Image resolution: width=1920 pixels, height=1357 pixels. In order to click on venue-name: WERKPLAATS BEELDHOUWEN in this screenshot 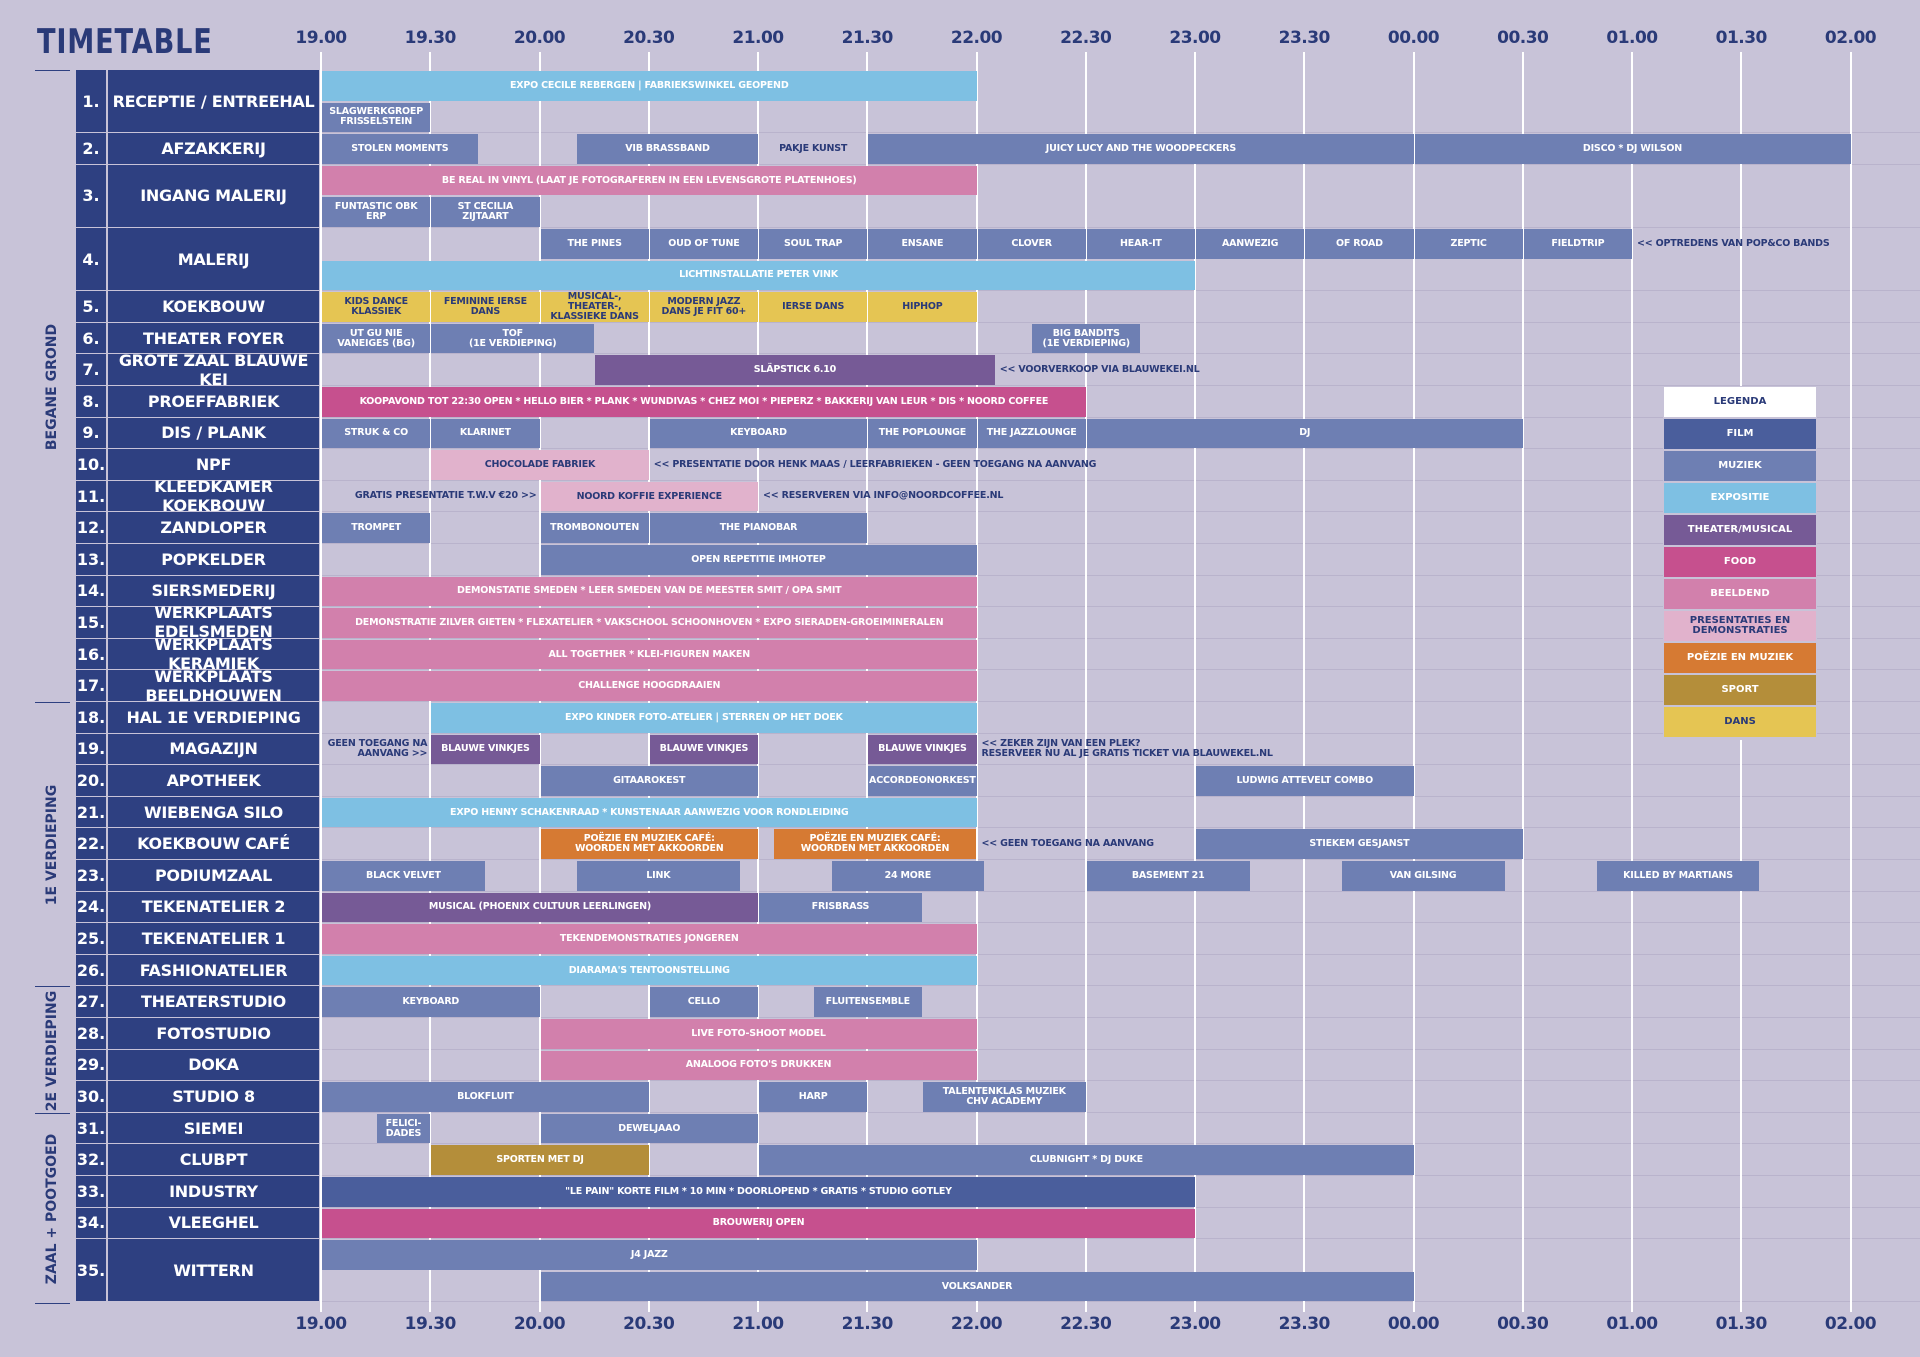, I will do `click(213, 686)`.